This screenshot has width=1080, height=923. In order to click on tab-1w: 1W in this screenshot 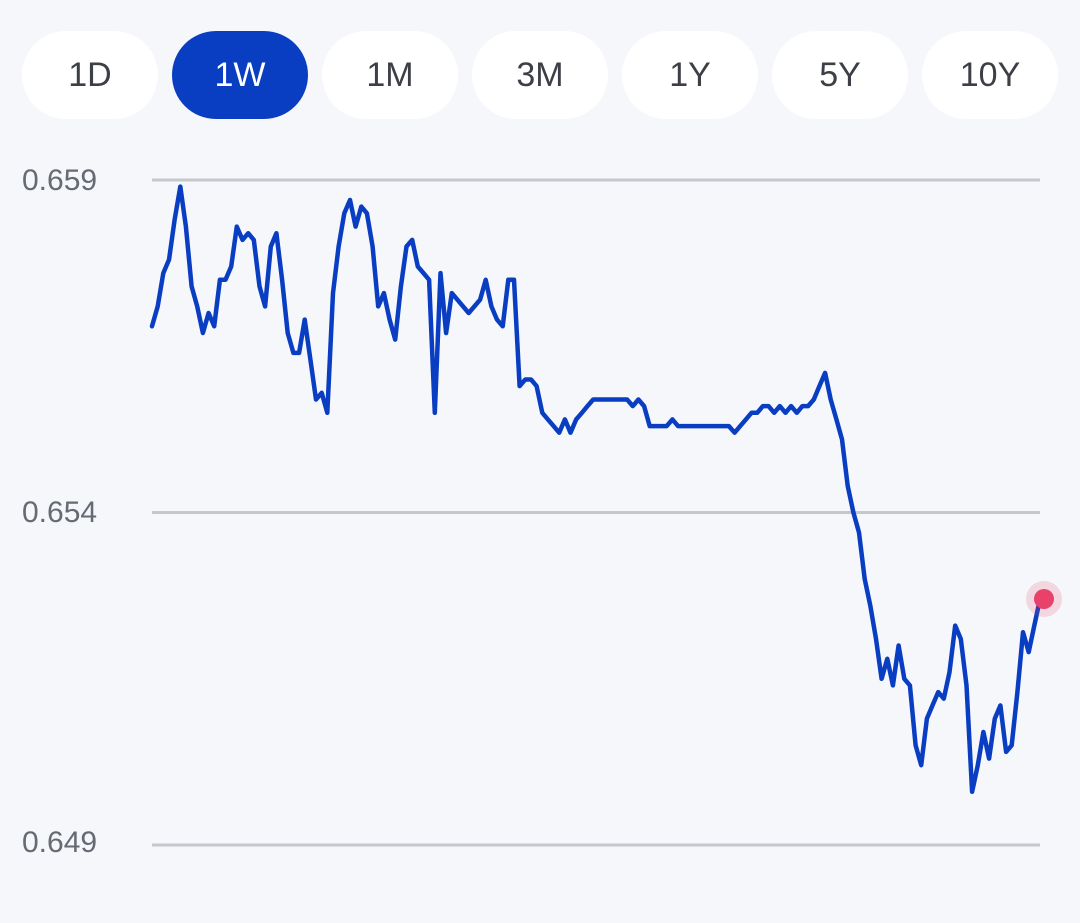, I will do `click(240, 75)`.